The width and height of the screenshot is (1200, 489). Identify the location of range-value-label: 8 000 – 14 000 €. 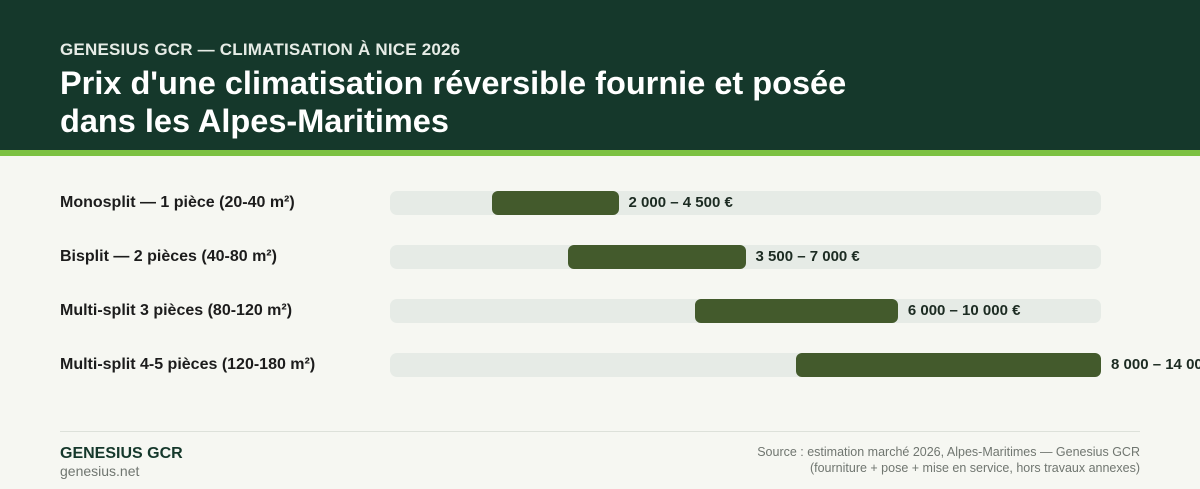
(1155, 364).